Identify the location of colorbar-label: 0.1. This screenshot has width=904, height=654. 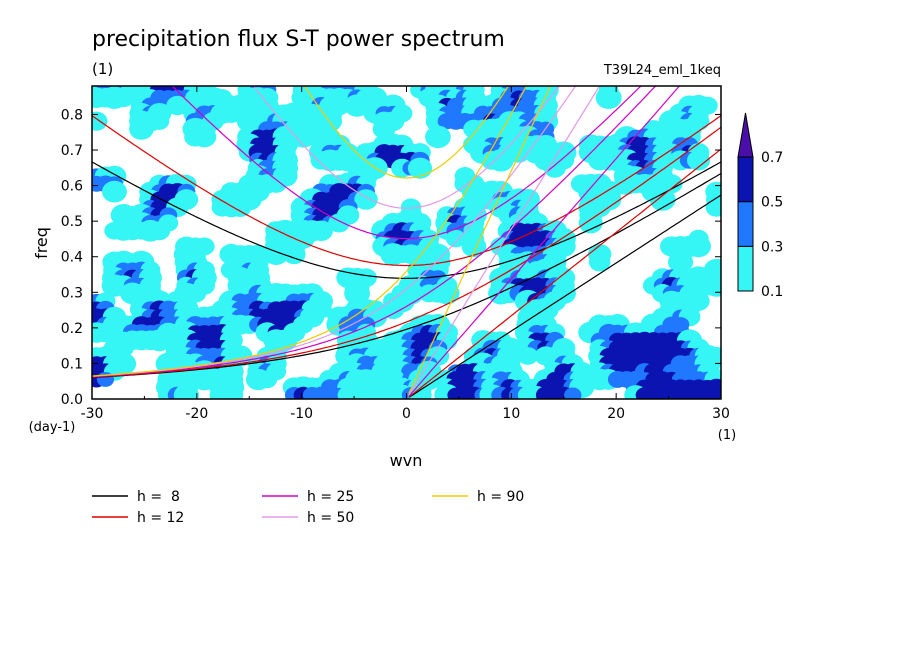
(772, 292).